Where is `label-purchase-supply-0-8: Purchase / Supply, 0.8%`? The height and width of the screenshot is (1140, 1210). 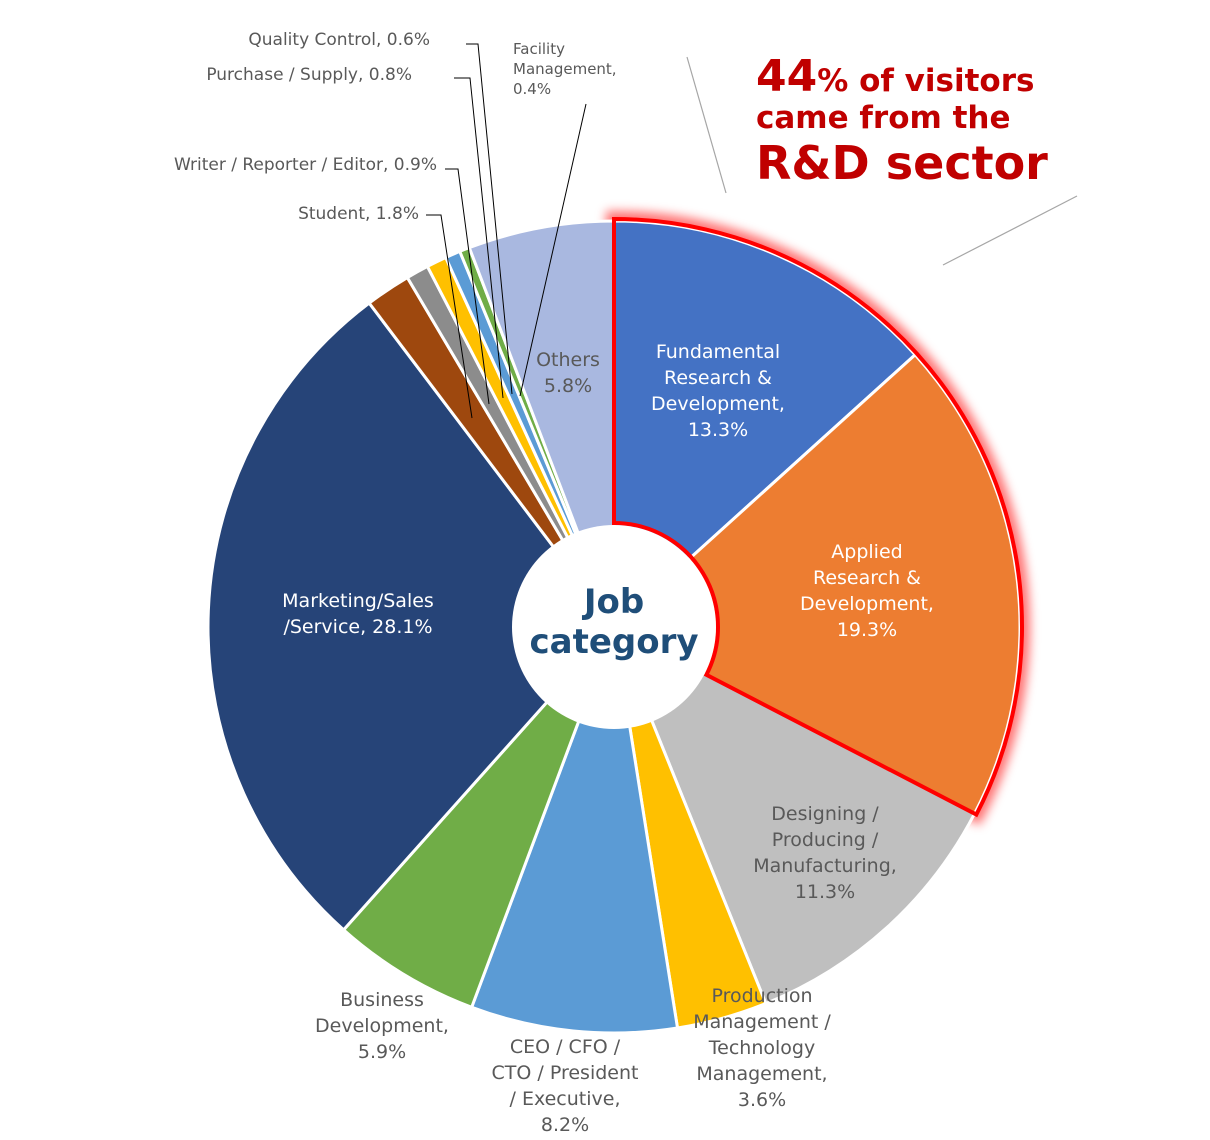
label-purchase-supply-0-8: Purchase / Supply, 0.8% is located at coordinates (309, 75).